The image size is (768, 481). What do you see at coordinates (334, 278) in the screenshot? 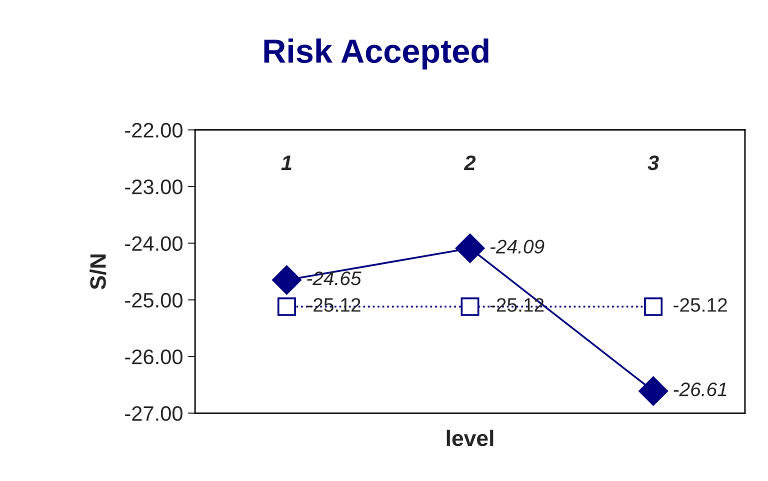
I see `data-label: -24.65` at bounding box center [334, 278].